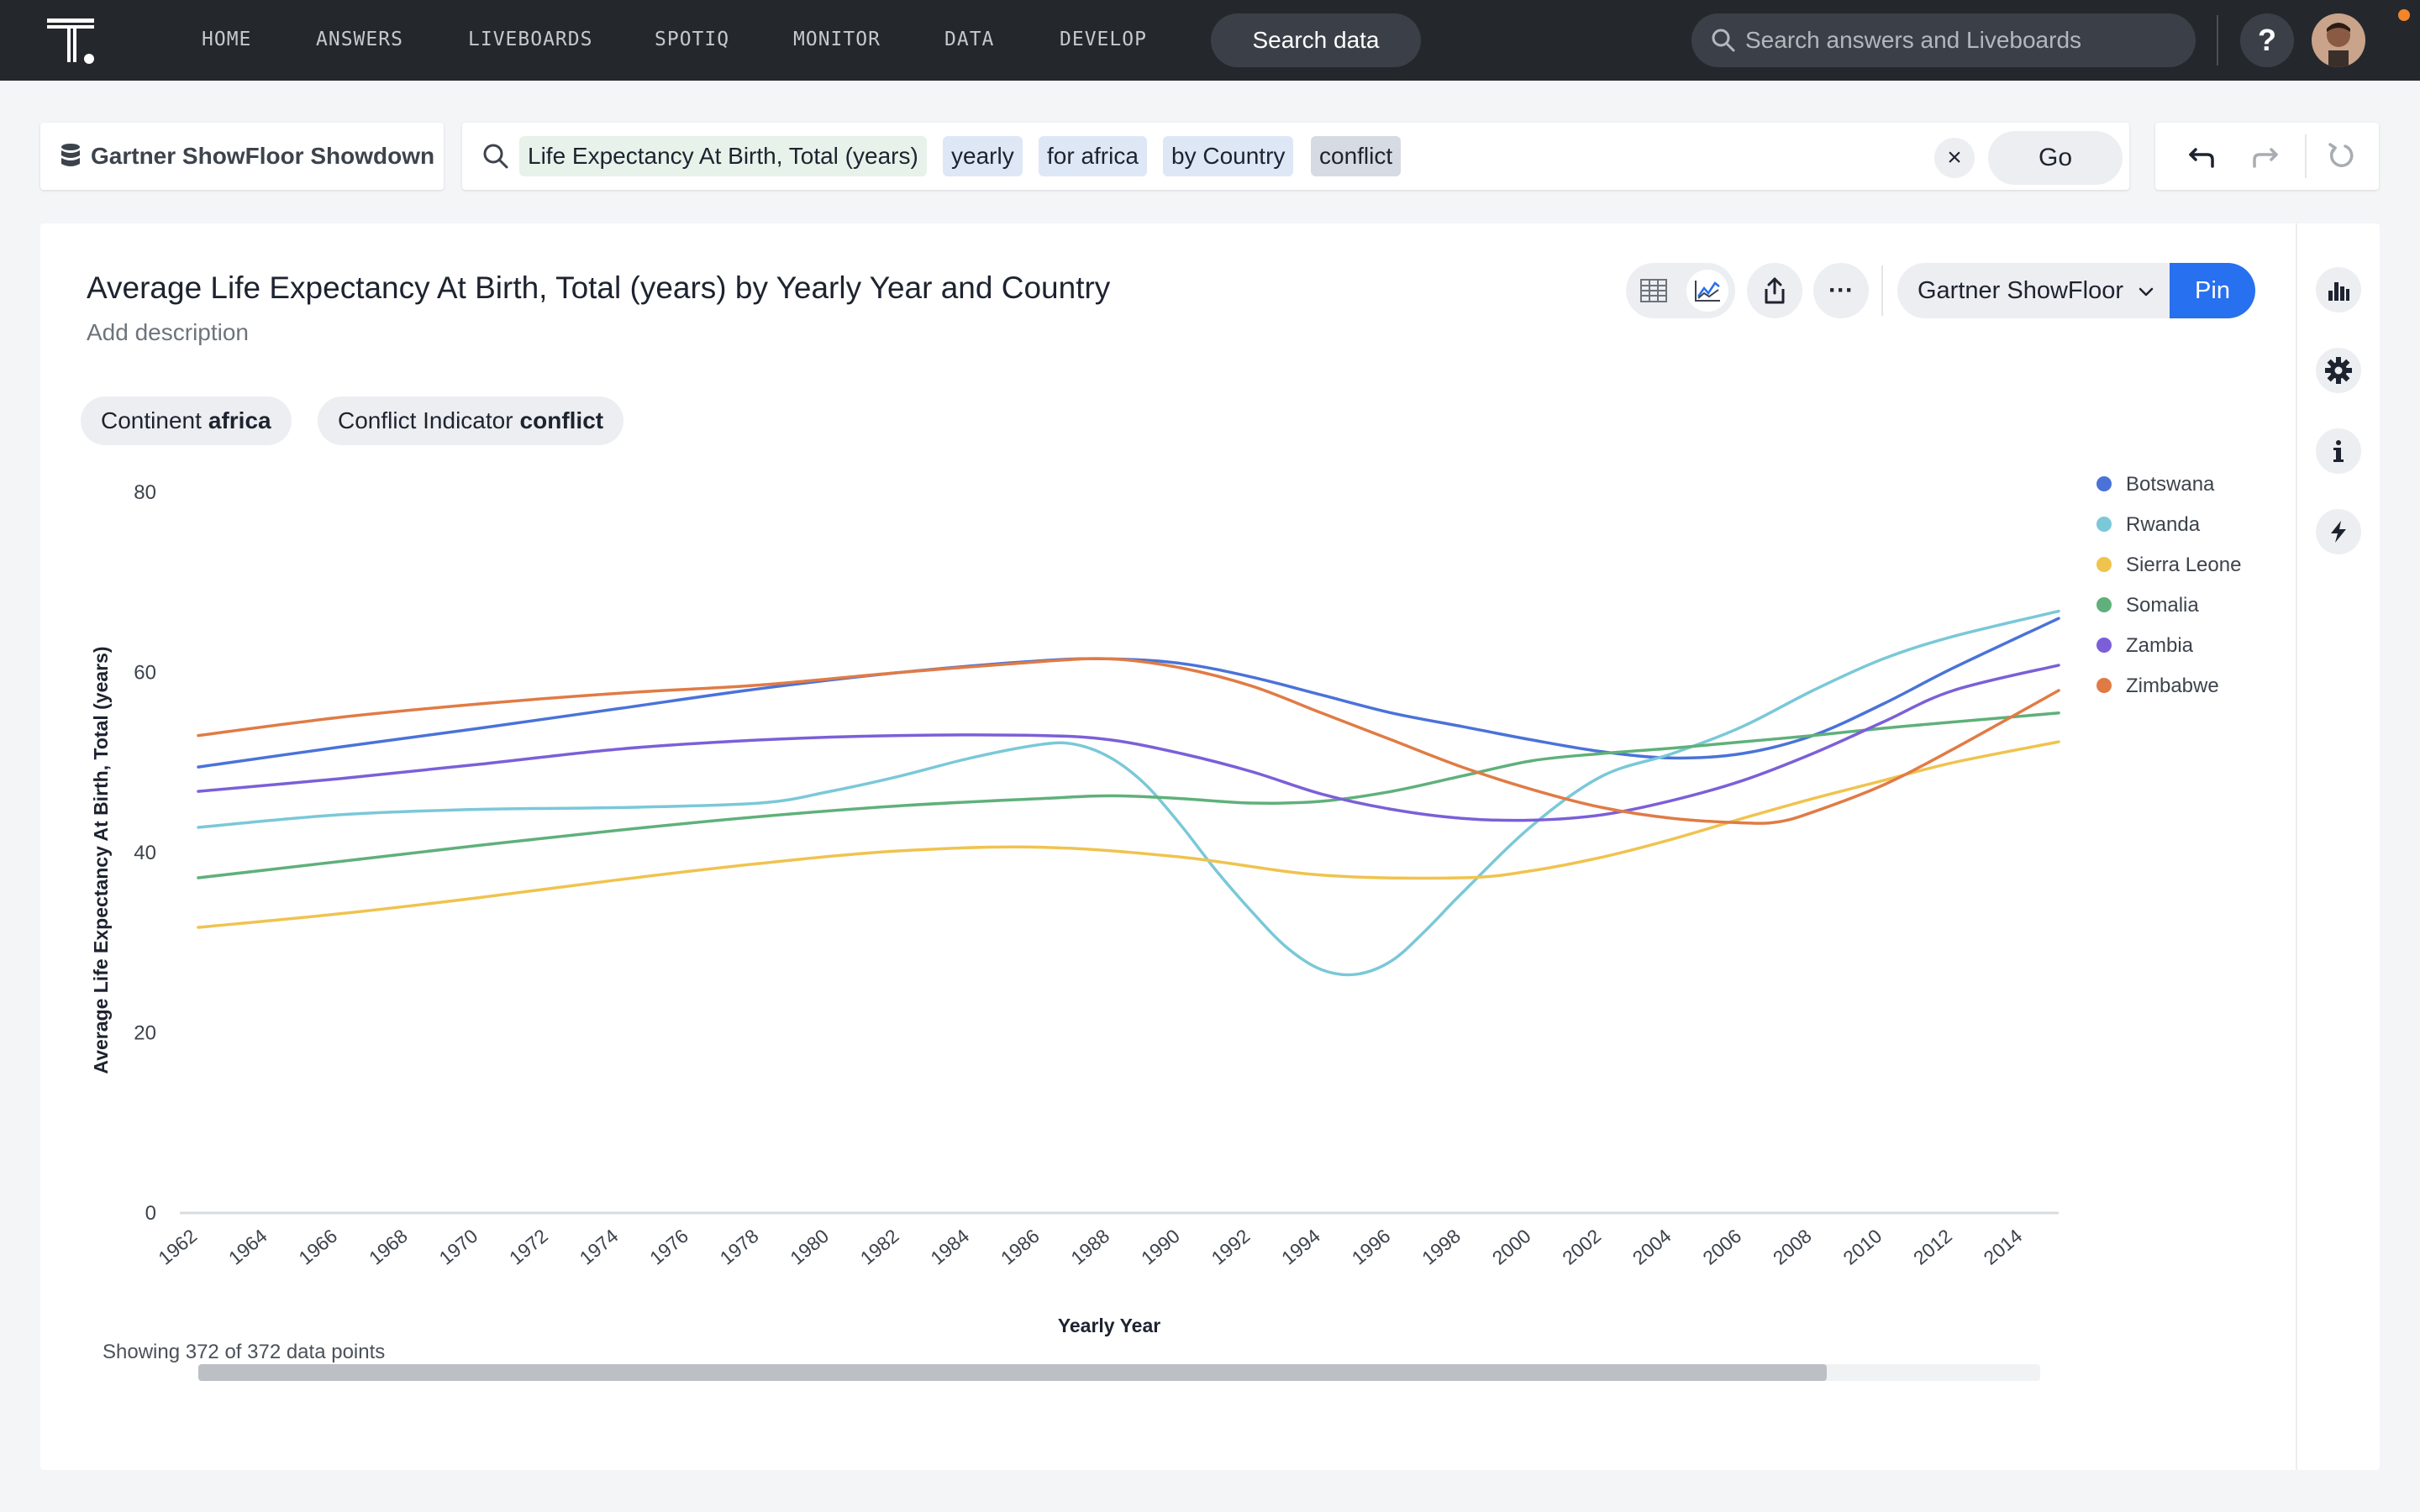 The image size is (2420, 1512). Describe the element at coordinates (73, 41) in the screenshot. I see `logo-icon` at that location.